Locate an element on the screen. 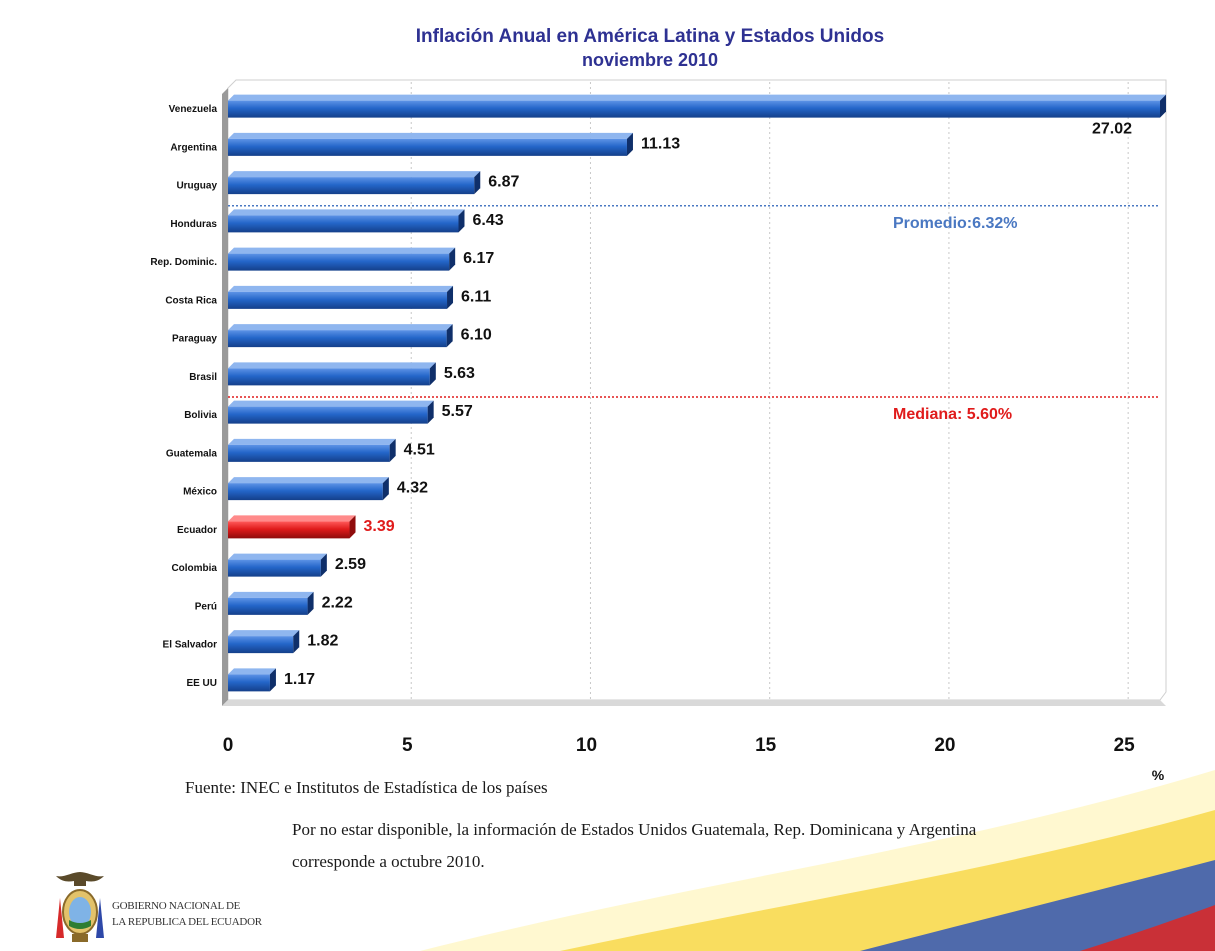 The width and height of the screenshot is (1215, 951). bar-uruguay is located at coordinates (354, 183).